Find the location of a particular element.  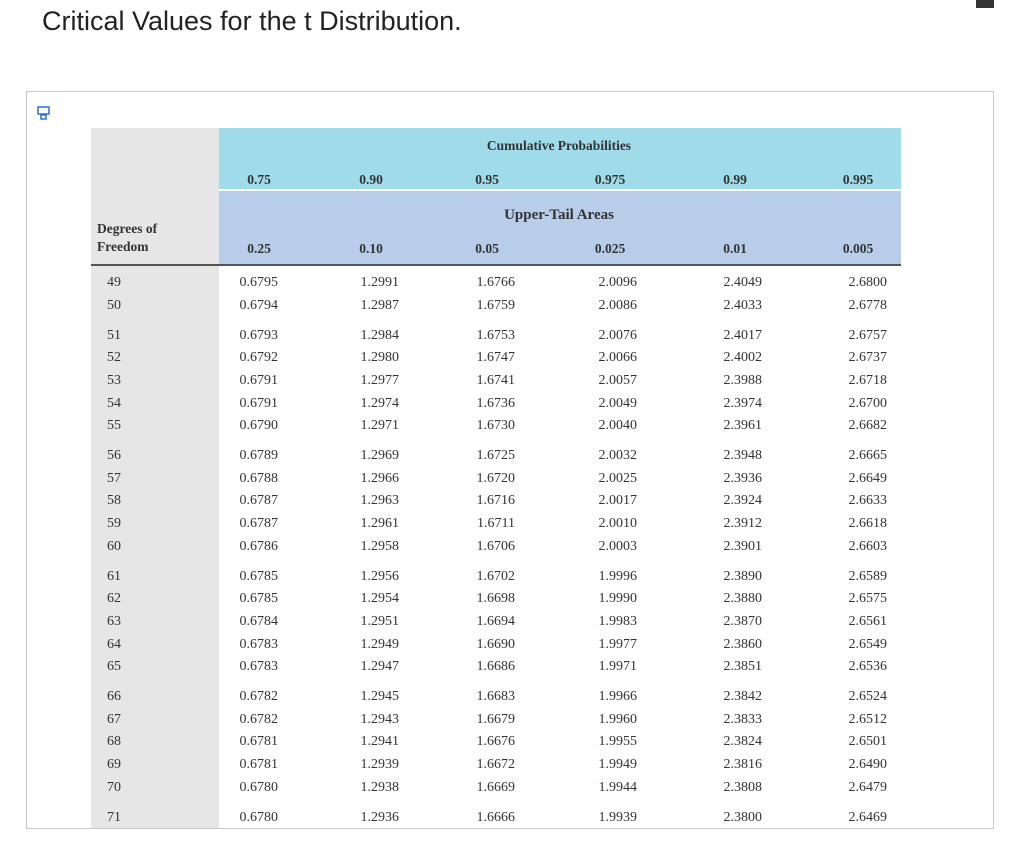

df-value: 64 is located at coordinates (114, 644).